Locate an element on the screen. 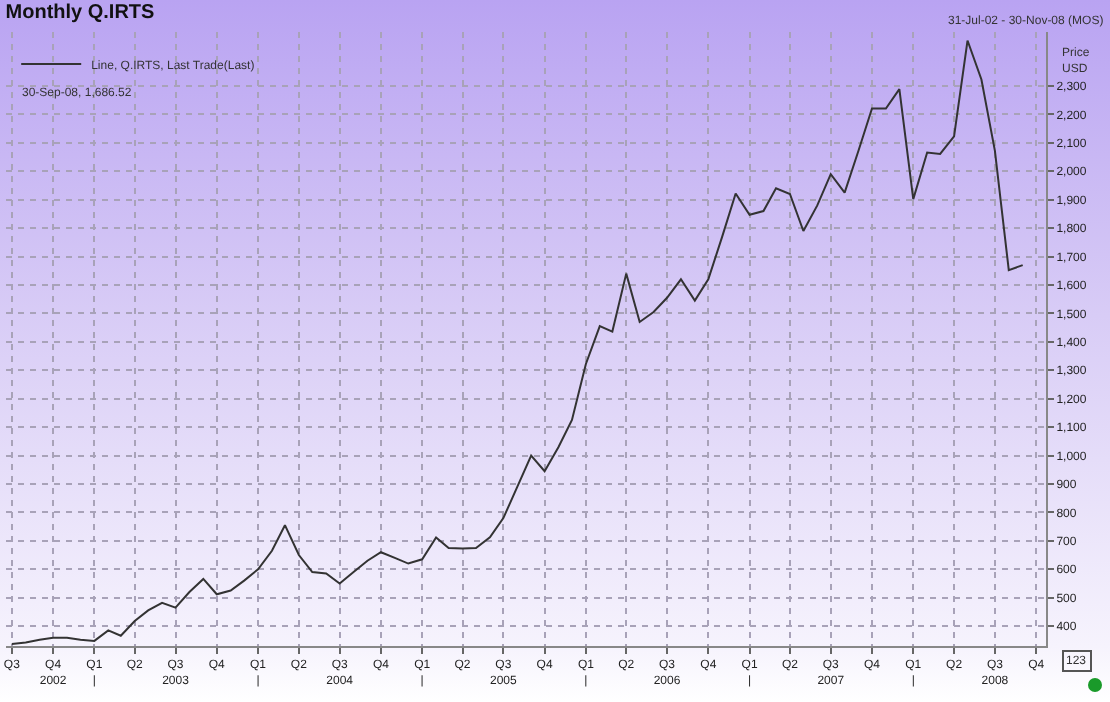 The image size is (1110, 702). chart-title: Monthly Q.IRTS is located at coordinates (80, 12).